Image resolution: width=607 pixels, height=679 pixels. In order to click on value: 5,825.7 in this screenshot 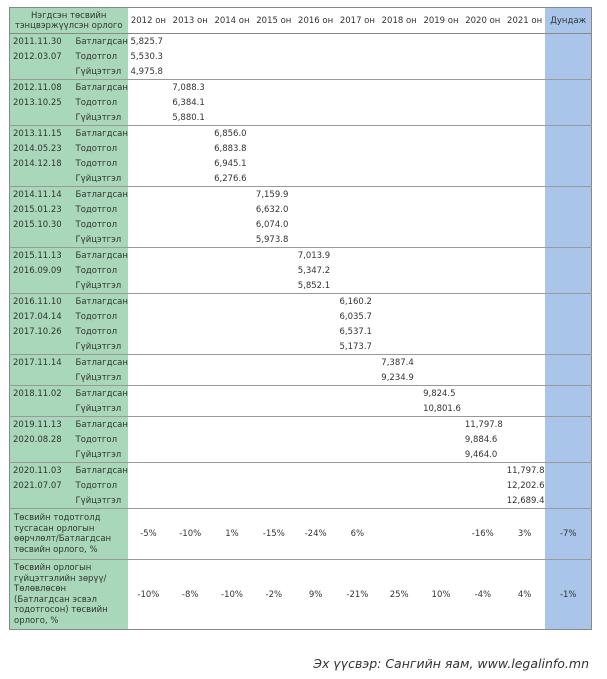, I will do `click(146, 41)`.